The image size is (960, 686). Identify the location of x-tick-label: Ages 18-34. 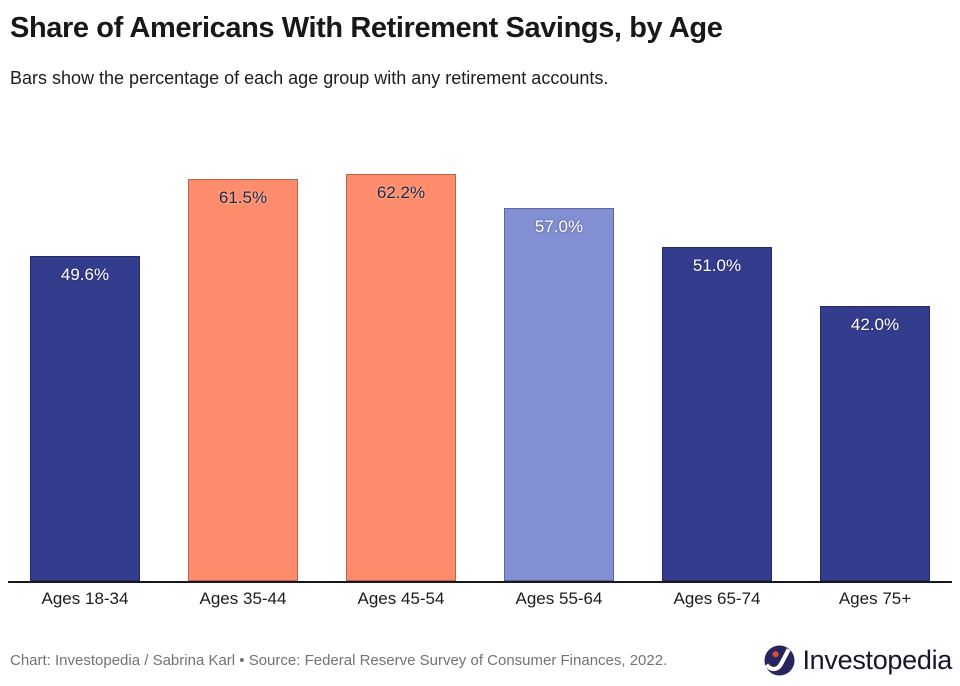
(85, 598).